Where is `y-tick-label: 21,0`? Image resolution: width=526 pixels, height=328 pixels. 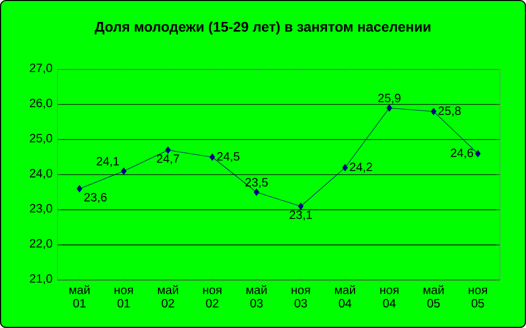
y-tick-label: 21,0 is located at coordinates (41, 279).